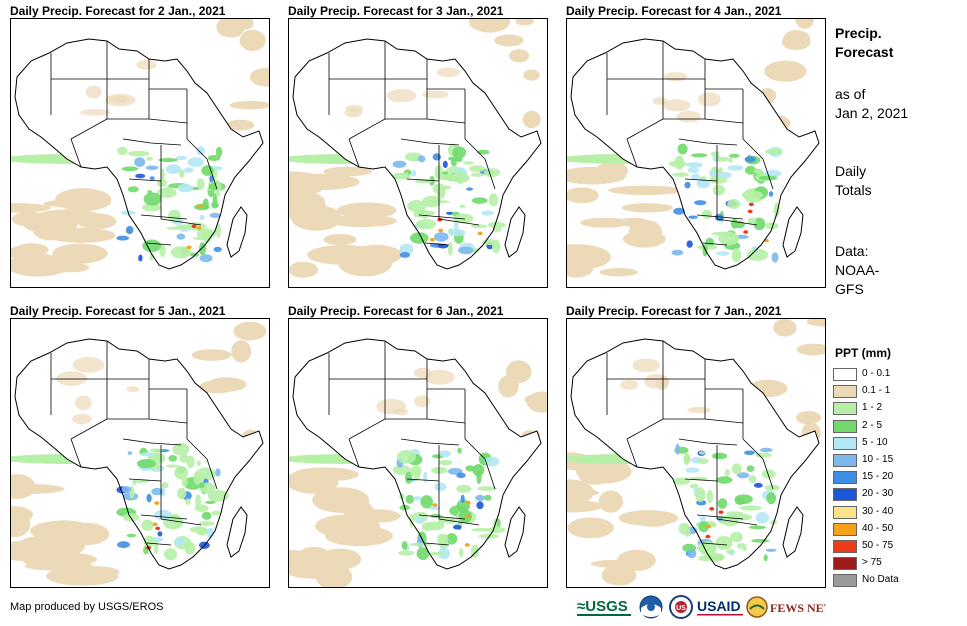 Image resolution: width=967 pixels, height=626 pixels. I want to click on africa-coastline, so click(139, 154).